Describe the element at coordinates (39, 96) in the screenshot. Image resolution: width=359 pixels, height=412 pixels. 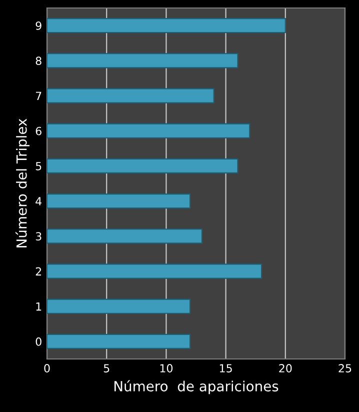
I see `y-tick-label: 7` at that location.